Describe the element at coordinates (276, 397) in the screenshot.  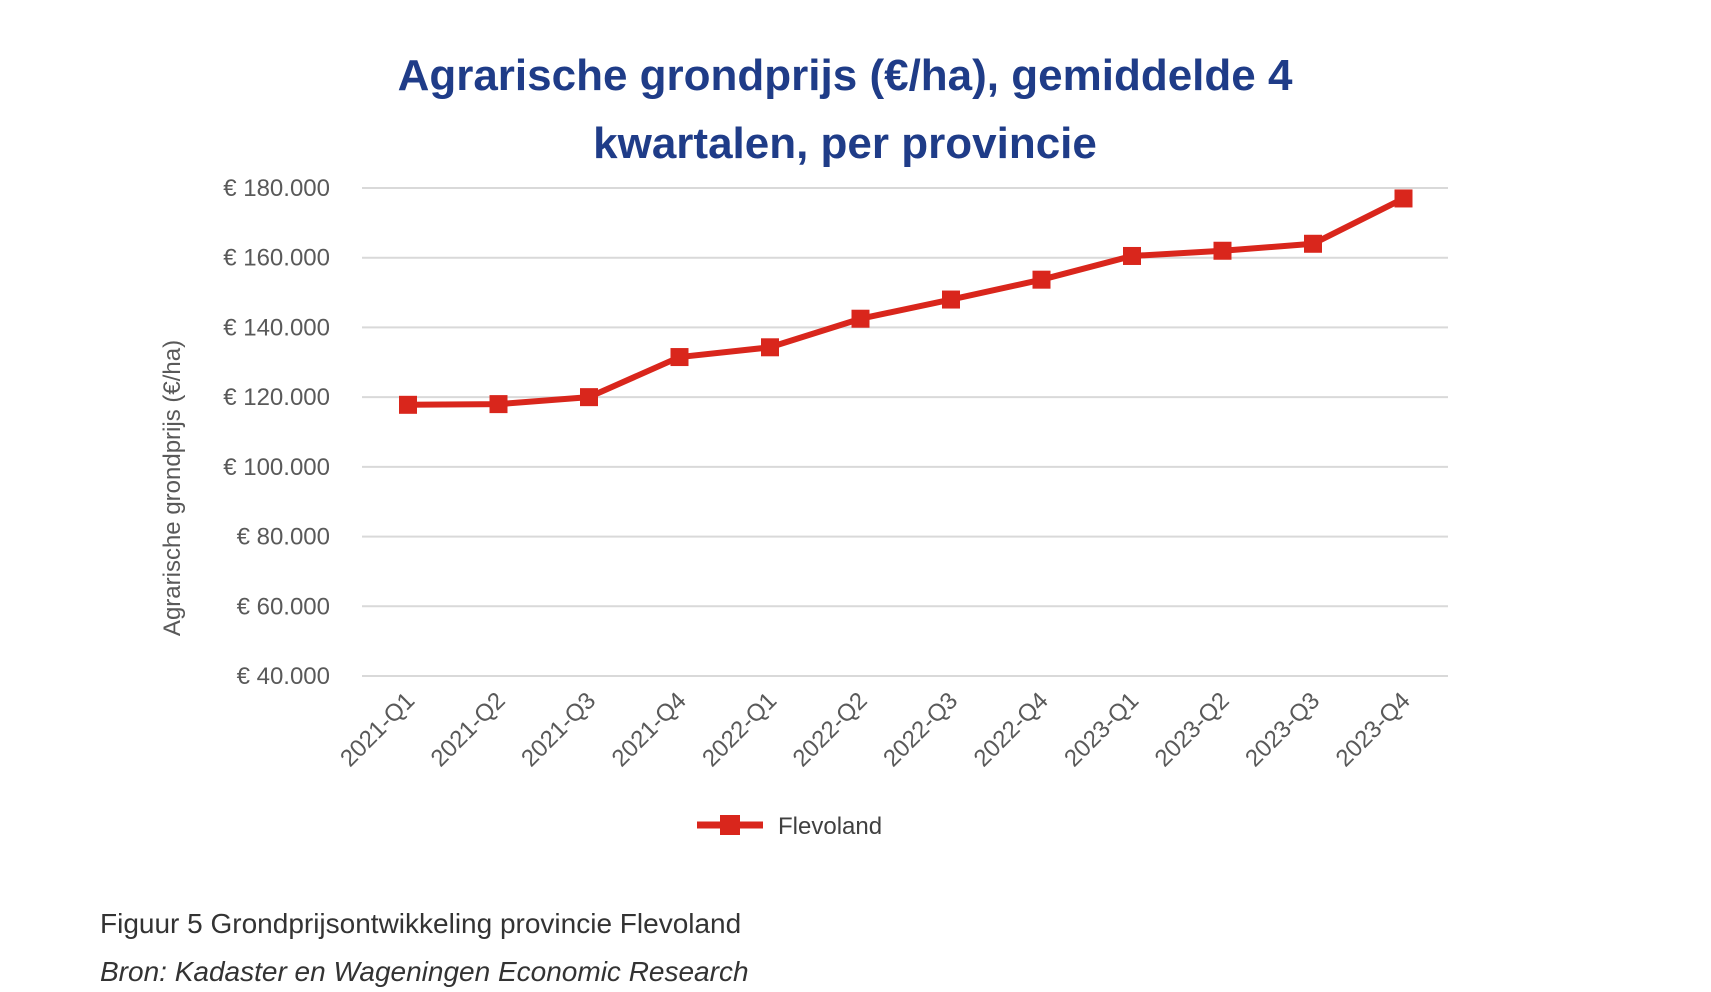
I see `y-tick-label: € 120.000` at that location.